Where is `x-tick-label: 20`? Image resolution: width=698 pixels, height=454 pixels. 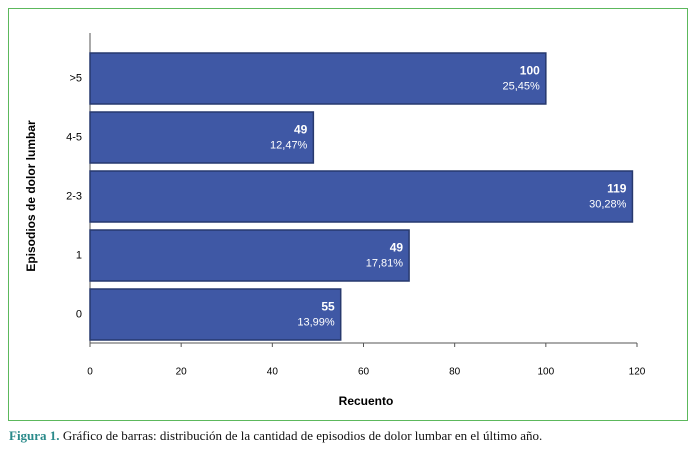 x-tick-label: 20 is located at coordinates (182, 372).